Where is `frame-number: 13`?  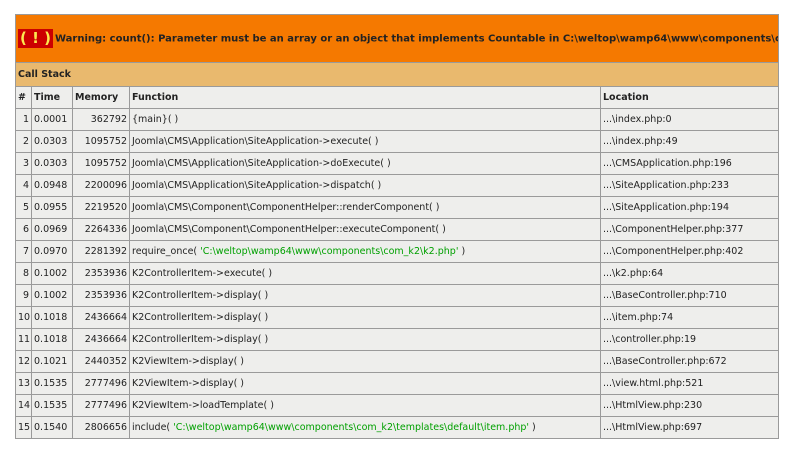
frame-number: 13 is located at coordinates (23, 383).